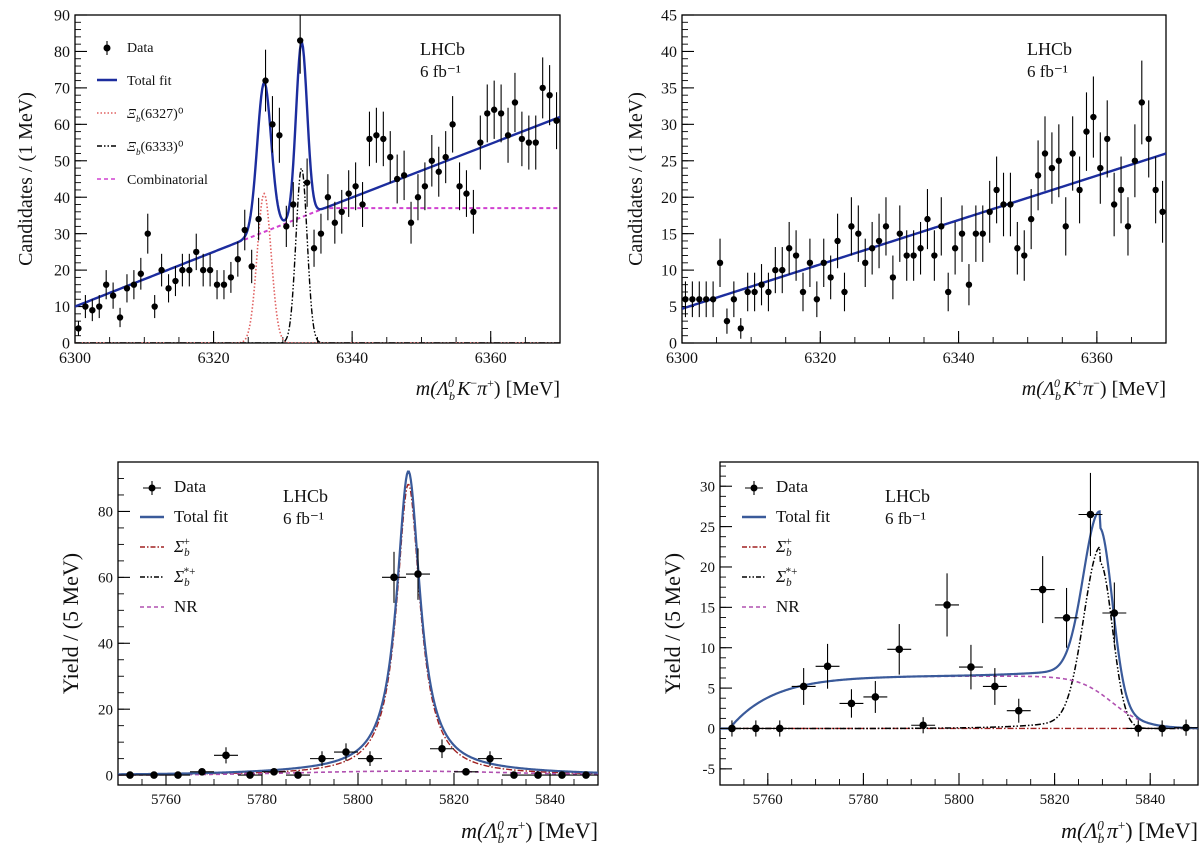  I want to click on y-tick-label: 40, so click(105, 645).